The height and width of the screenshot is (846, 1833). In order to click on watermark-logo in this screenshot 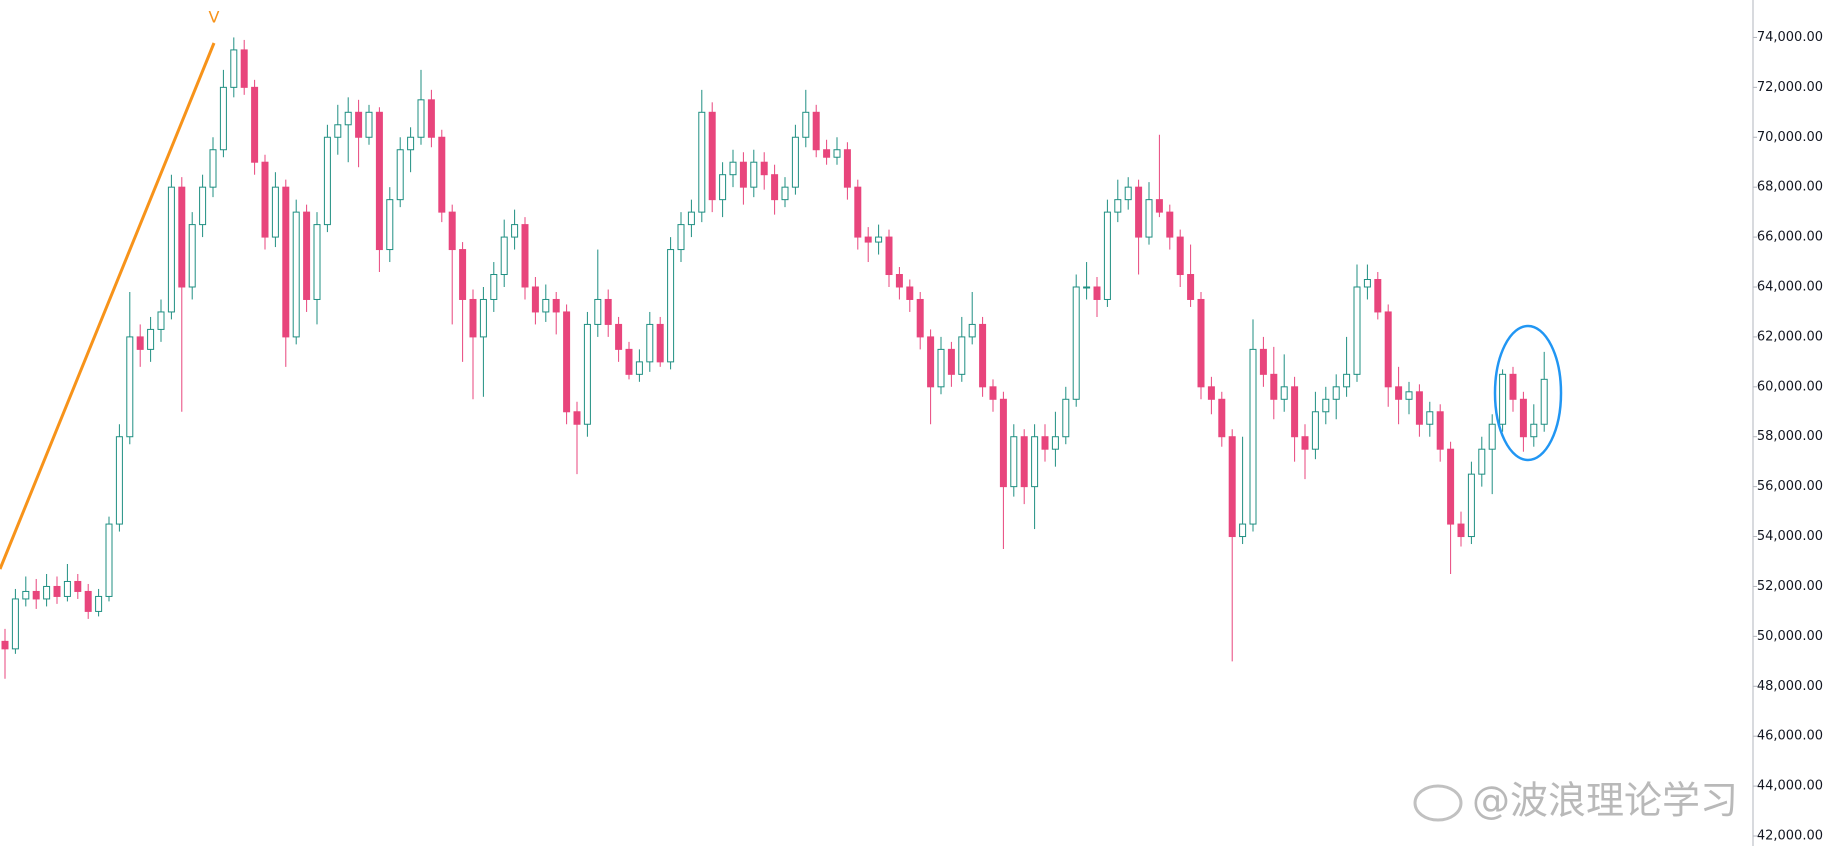, I will do `click(1438, 803)`.